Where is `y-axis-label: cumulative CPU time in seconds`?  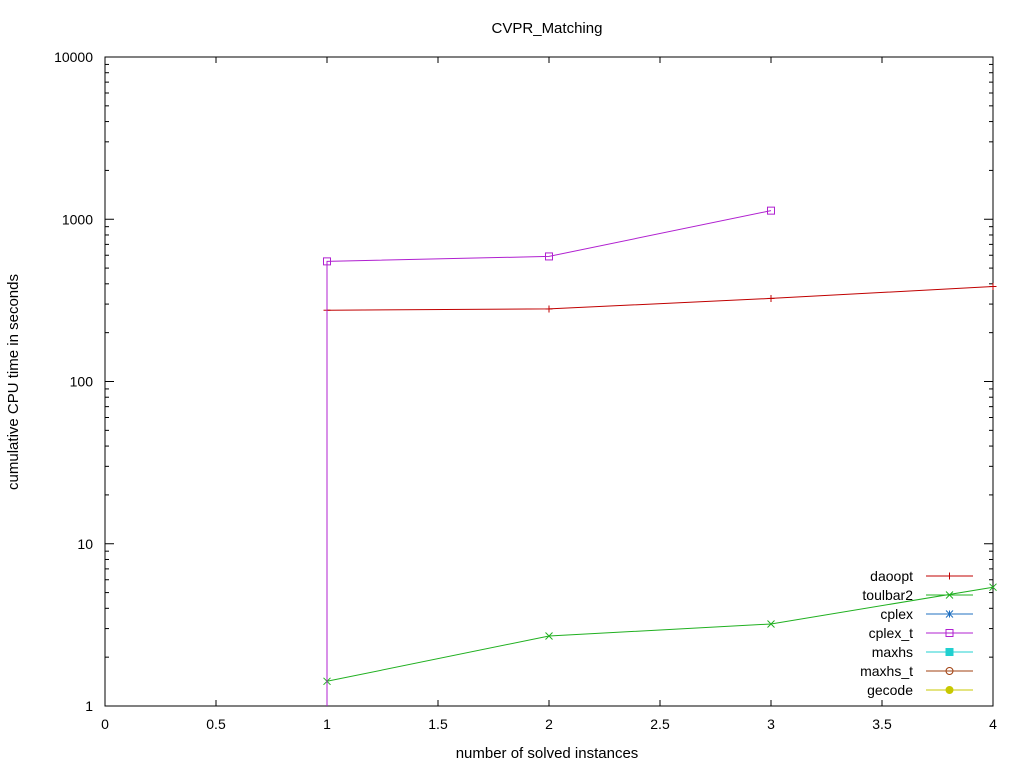
y-axis-label: cumulative CPU time in seconds is located at coordinates (13, 382).